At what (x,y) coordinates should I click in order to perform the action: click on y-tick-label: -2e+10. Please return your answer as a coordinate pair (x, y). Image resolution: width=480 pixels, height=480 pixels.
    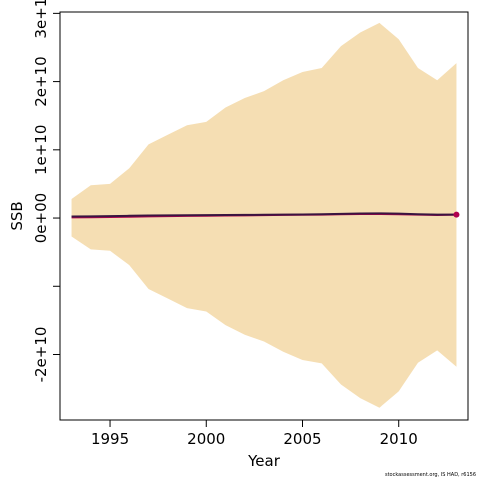
    Looking at the image, I should click on (41, 355).